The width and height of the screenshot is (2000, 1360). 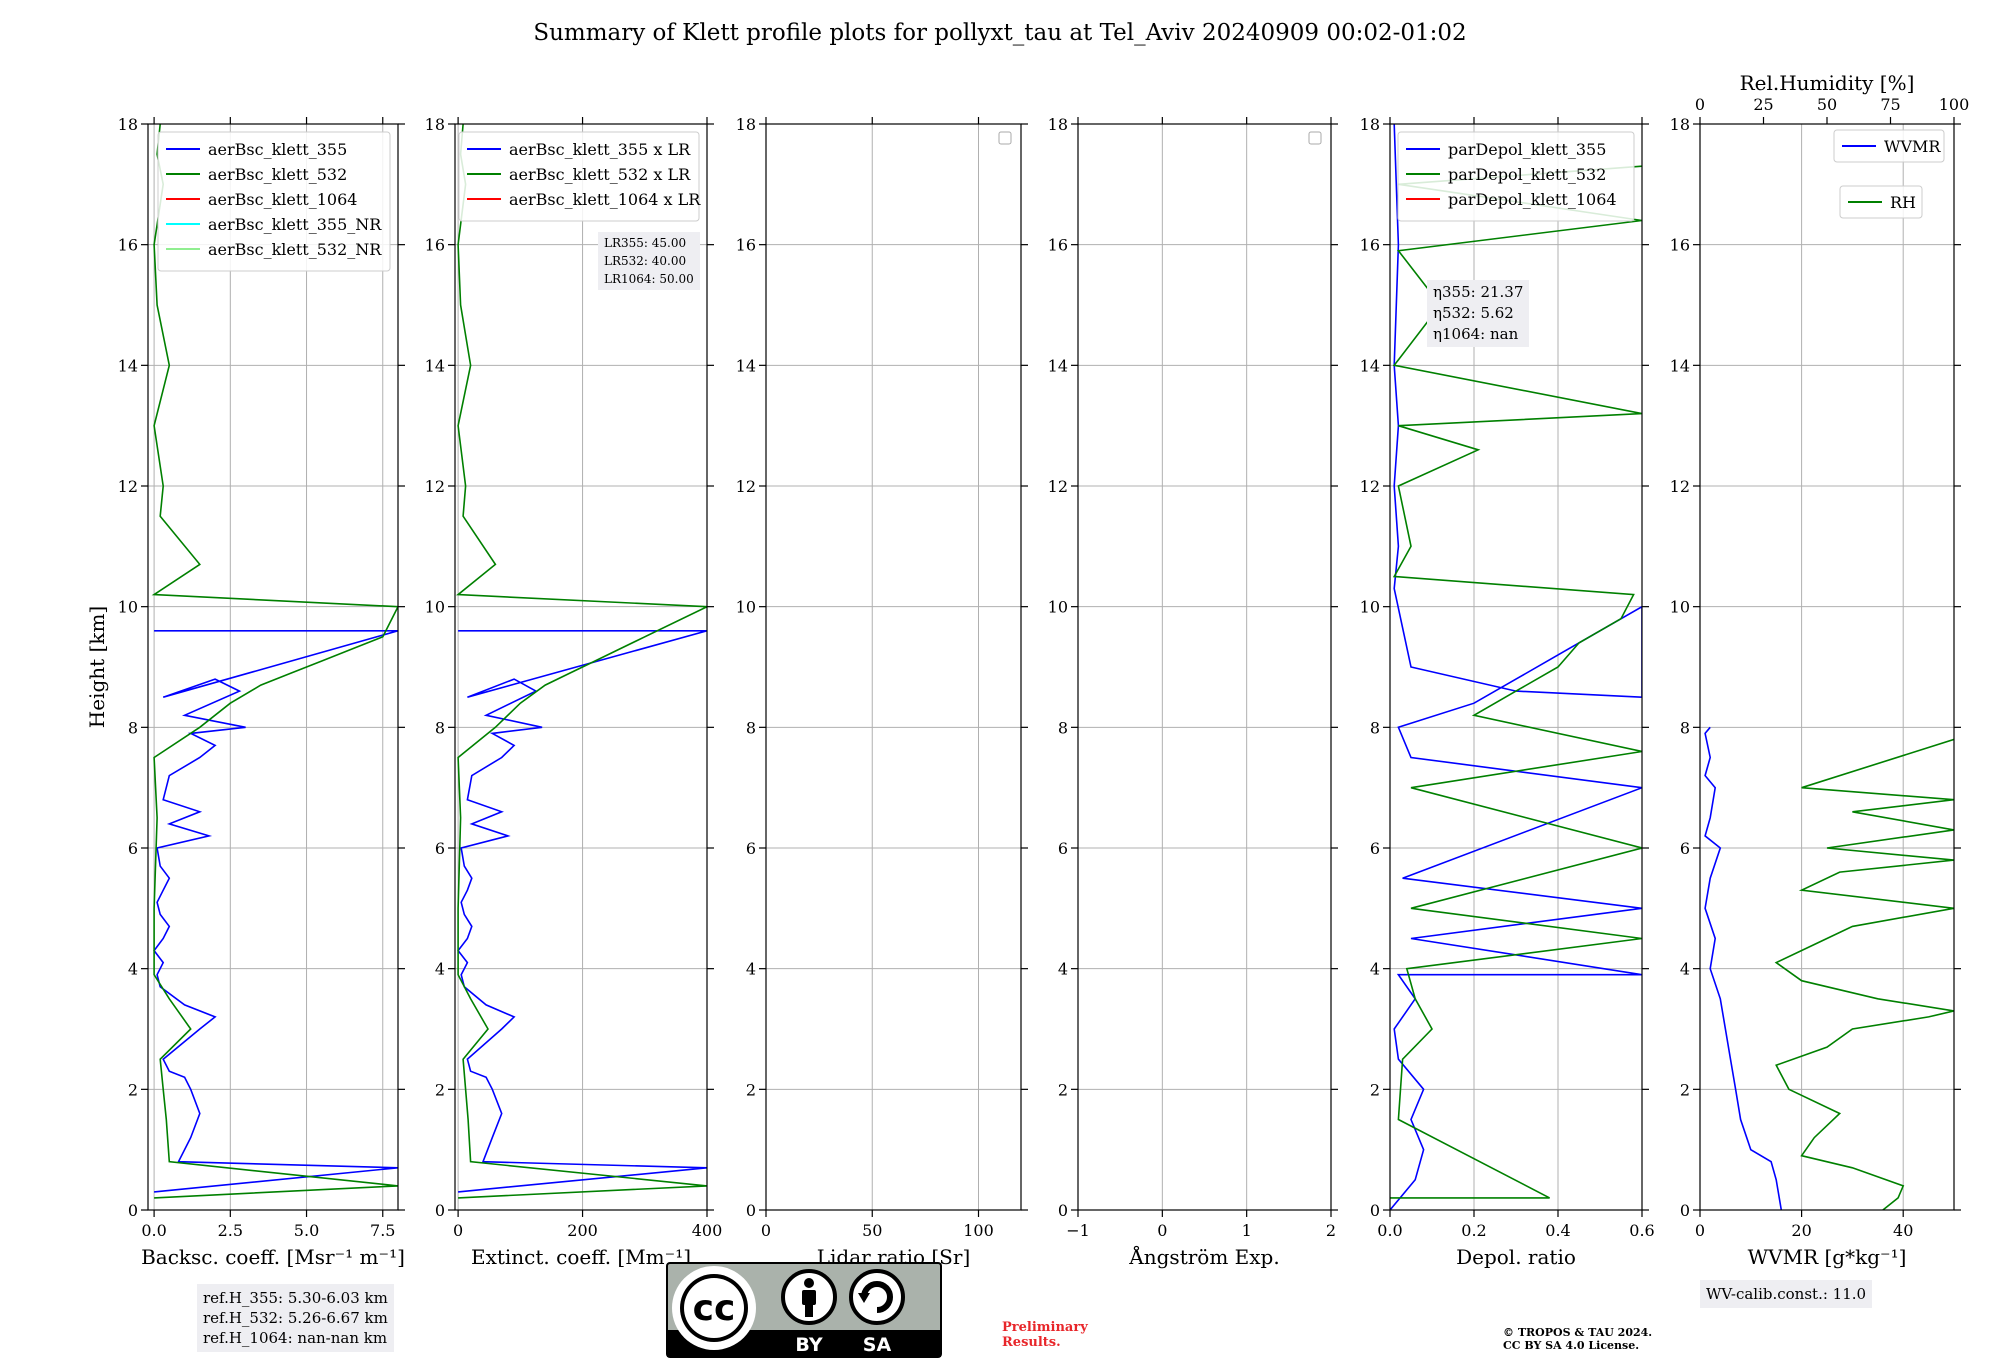 What do you see at coordinates (872, 1230) in the screenshot?
I see `x-tick-label: 50` at bounding box center [872, 1230].